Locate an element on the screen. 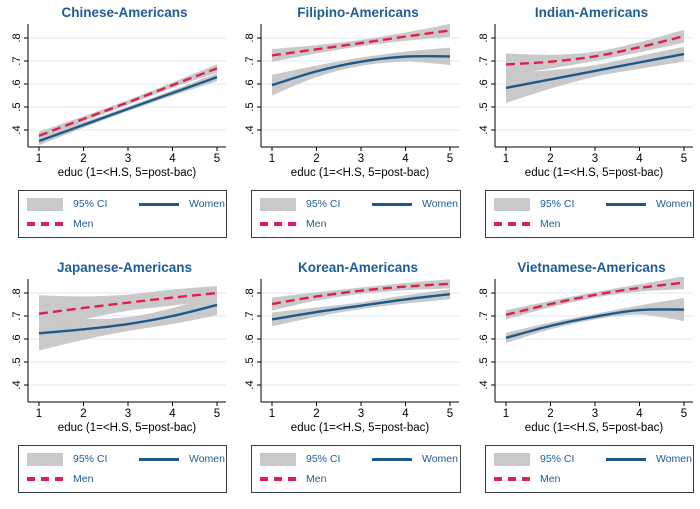 The height and width of the screenshot is (509, 700). panel-title: Vietnamese-Americans is located at coordinates (591, 267).